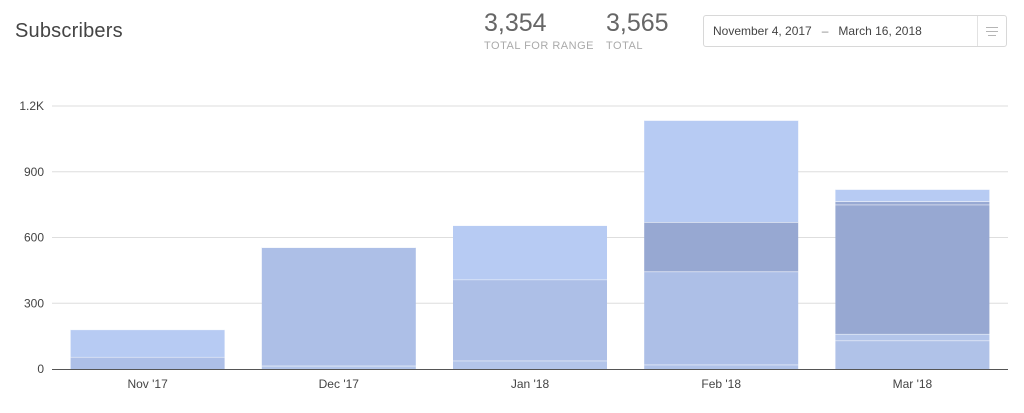 The height and width of the screenshot is (413, 1024). What do you see at coordinates (339, 384) in the screenshot?
I see `x-tick-label: Dec '17` at bounding box center [339, 384].